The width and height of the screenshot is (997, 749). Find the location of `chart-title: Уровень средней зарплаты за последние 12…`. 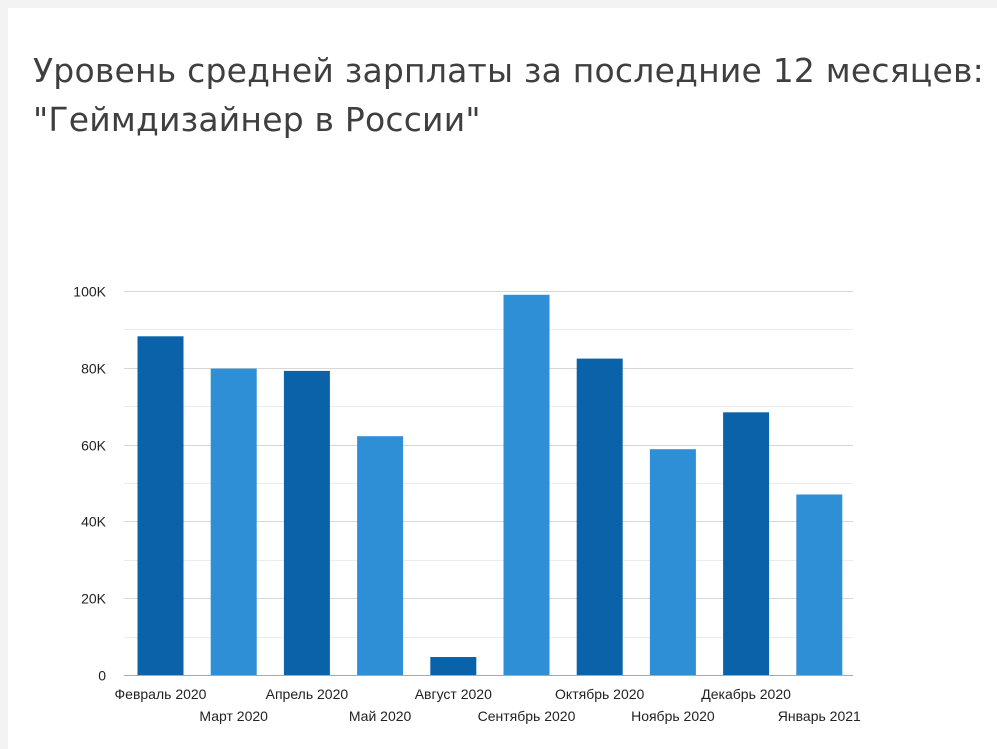

chart-title: Уровень средней зарплаты за последние 12… is located at coordinates (508, 95).